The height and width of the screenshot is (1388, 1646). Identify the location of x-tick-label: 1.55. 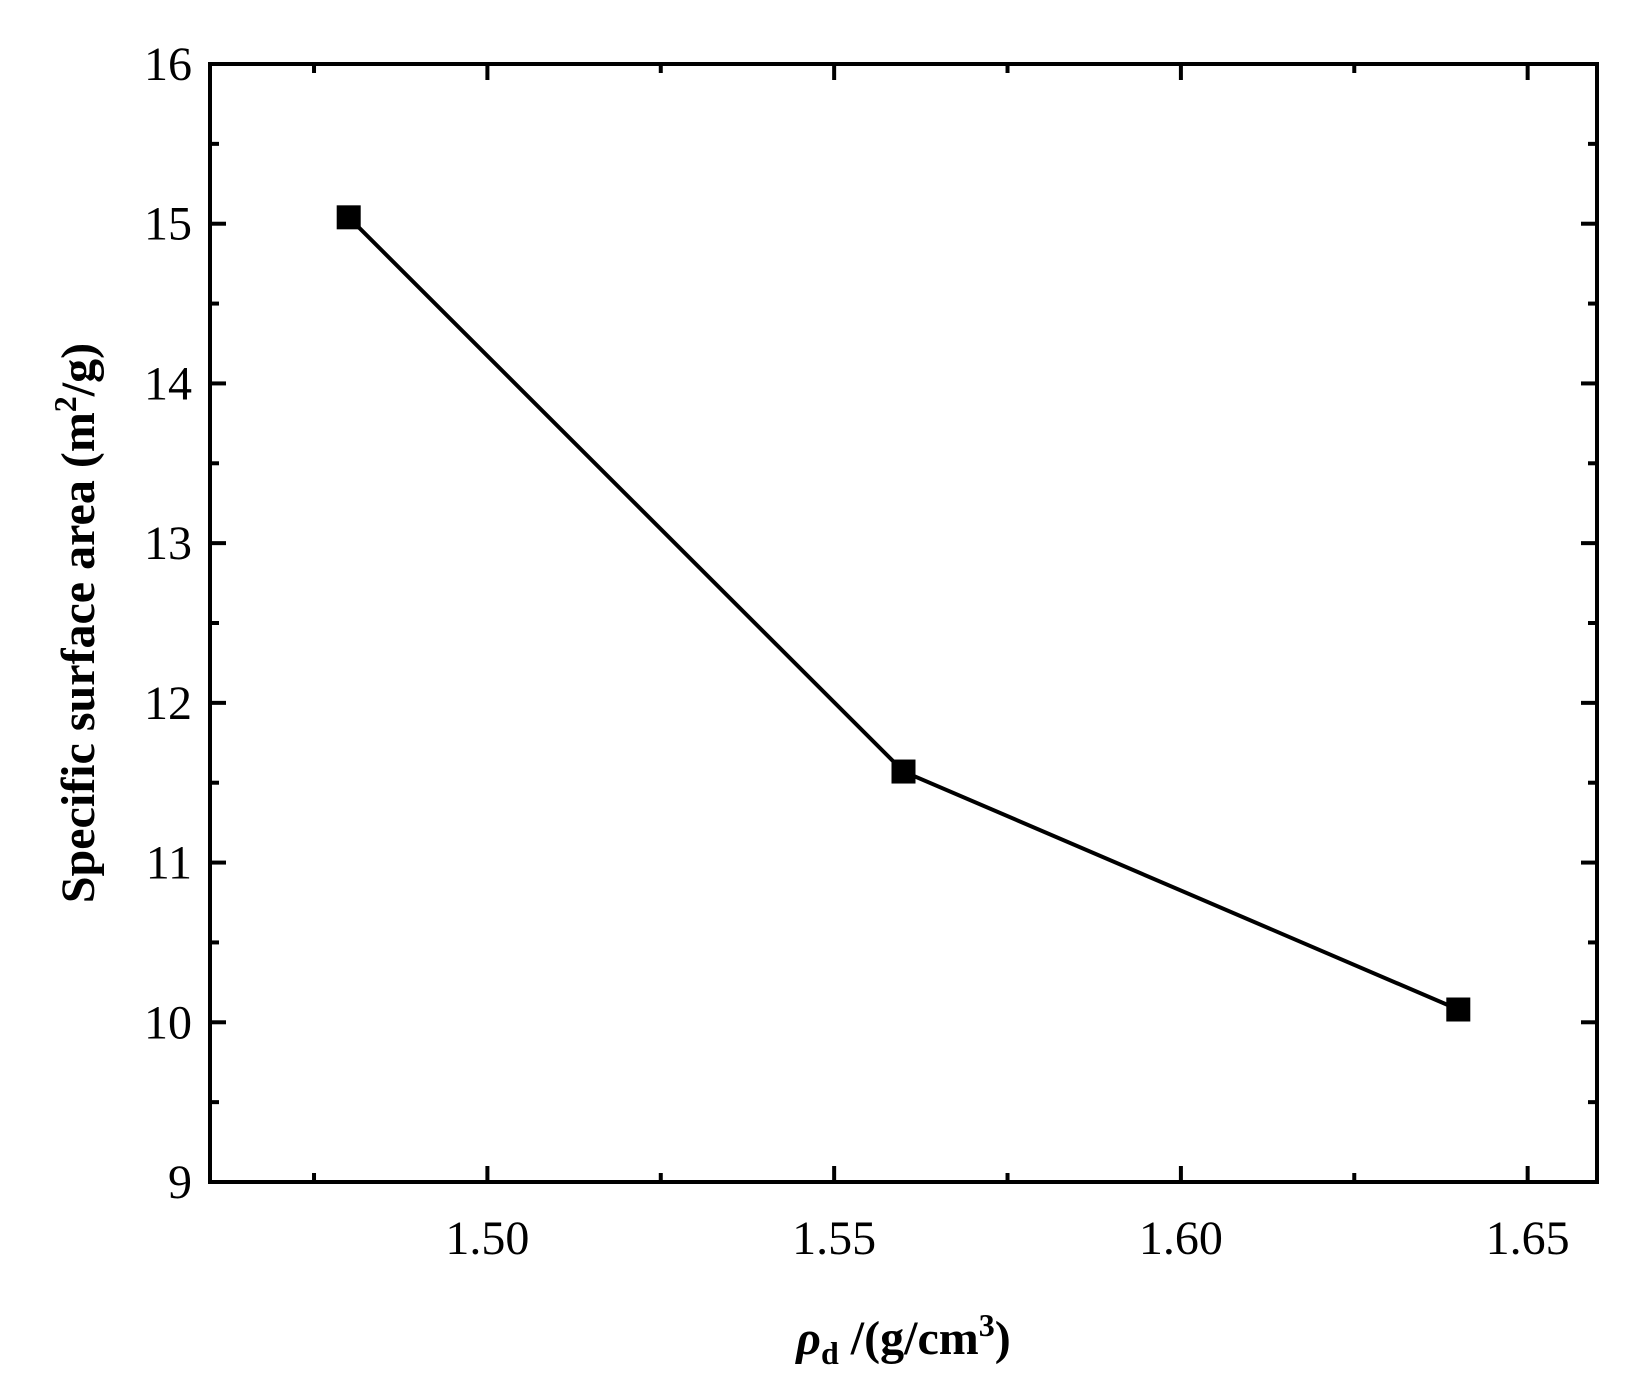
(834, 1238).